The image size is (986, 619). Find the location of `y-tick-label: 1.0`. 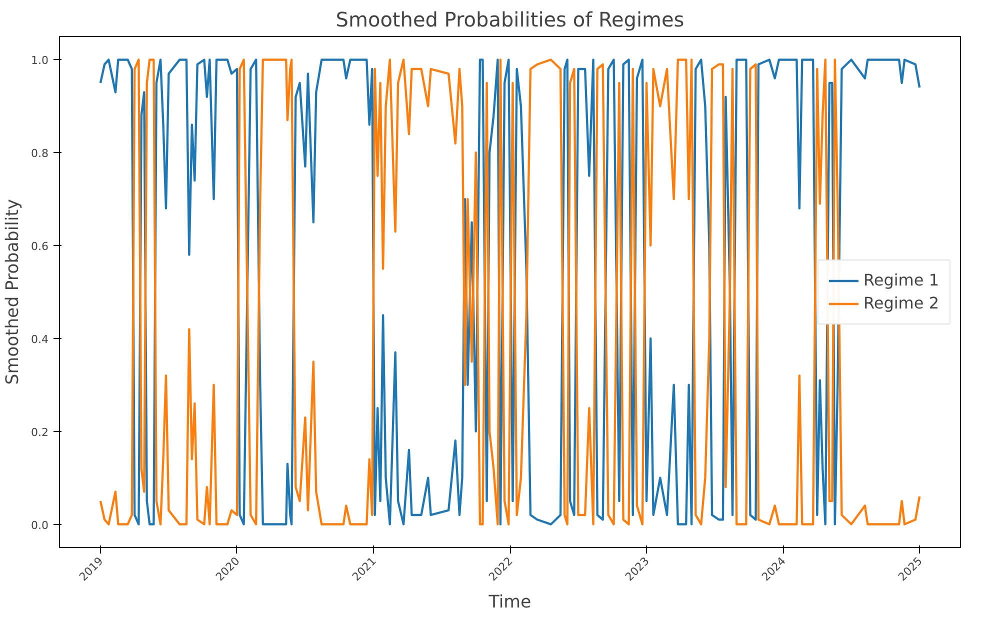

y-tick-label: 1.0 is located at coordinates (40, 61).